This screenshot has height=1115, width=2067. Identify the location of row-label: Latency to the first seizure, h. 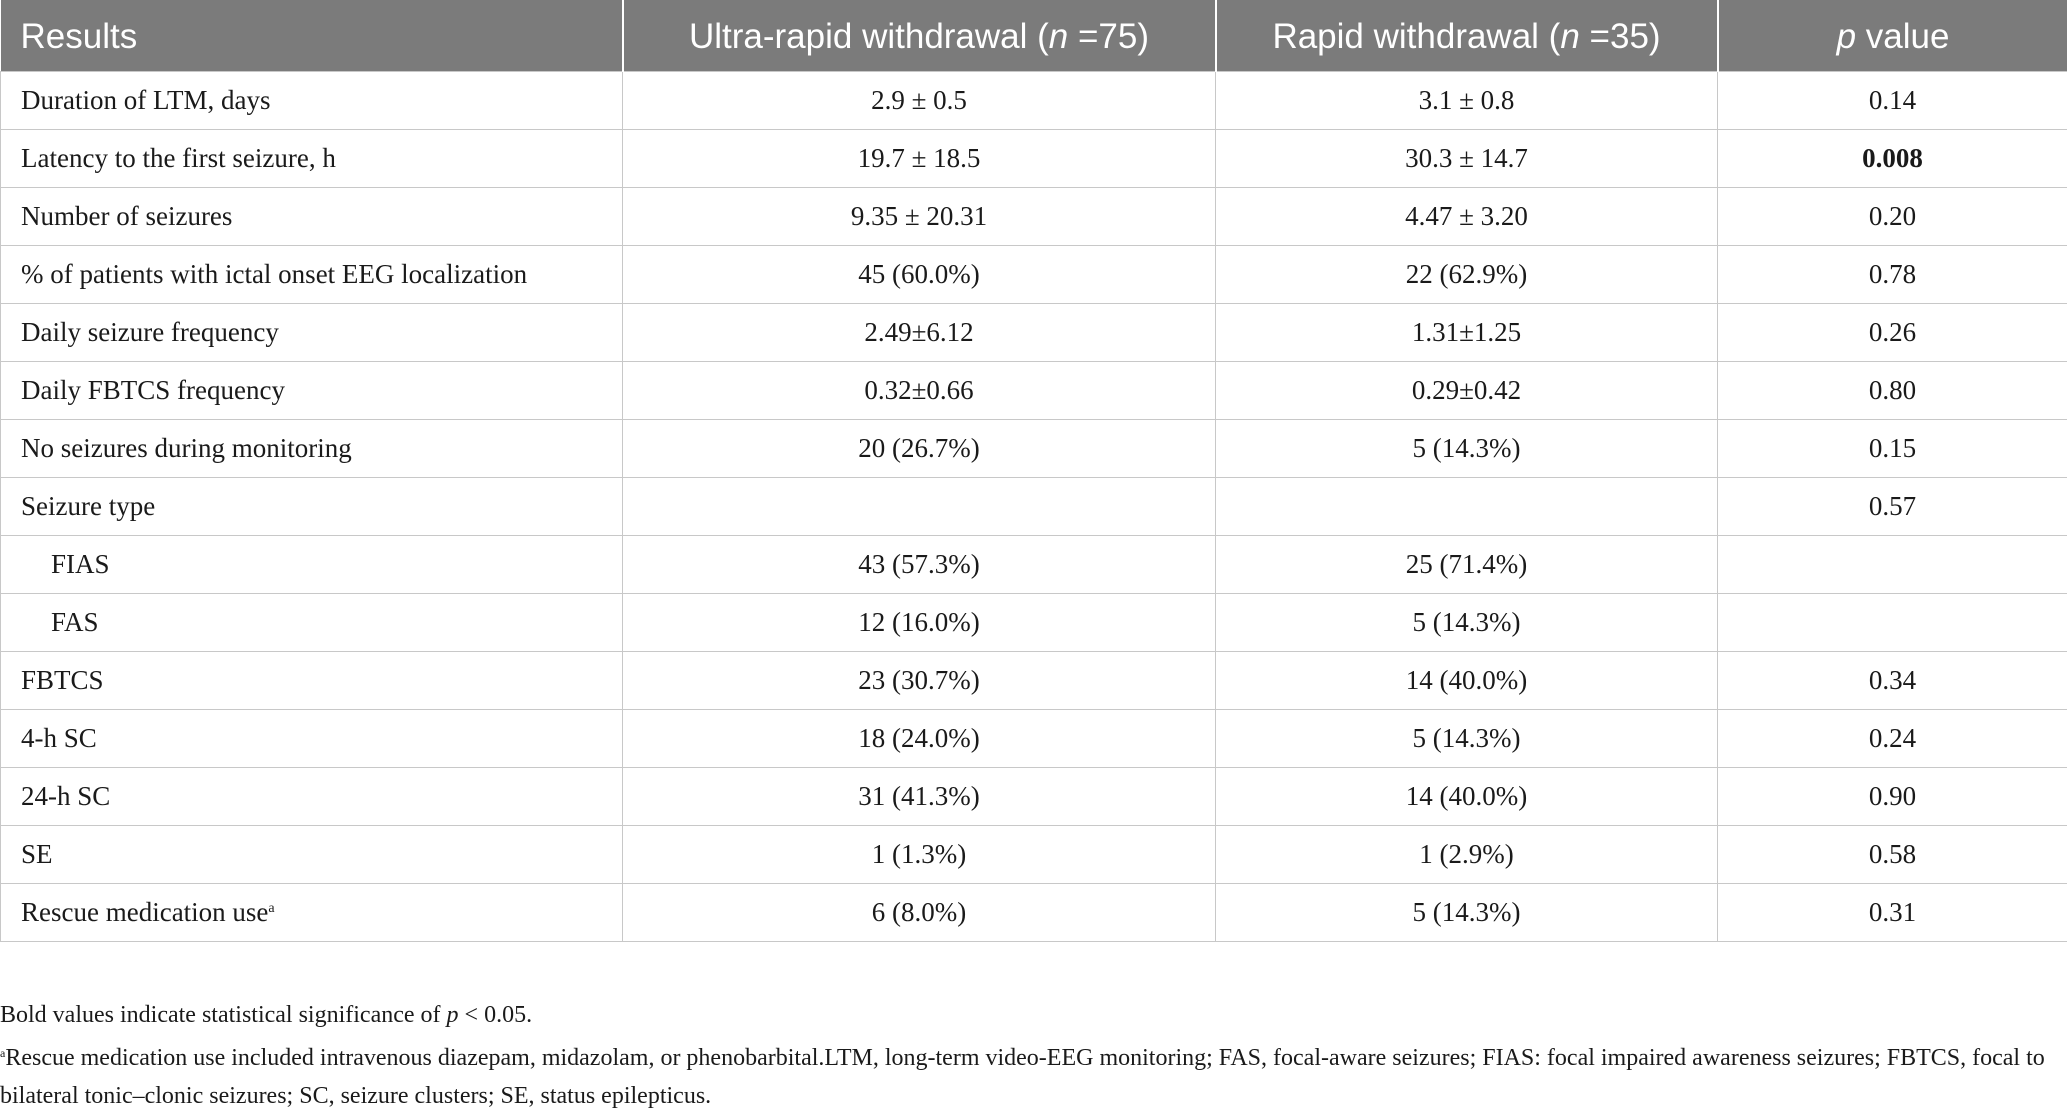
(311, 158).